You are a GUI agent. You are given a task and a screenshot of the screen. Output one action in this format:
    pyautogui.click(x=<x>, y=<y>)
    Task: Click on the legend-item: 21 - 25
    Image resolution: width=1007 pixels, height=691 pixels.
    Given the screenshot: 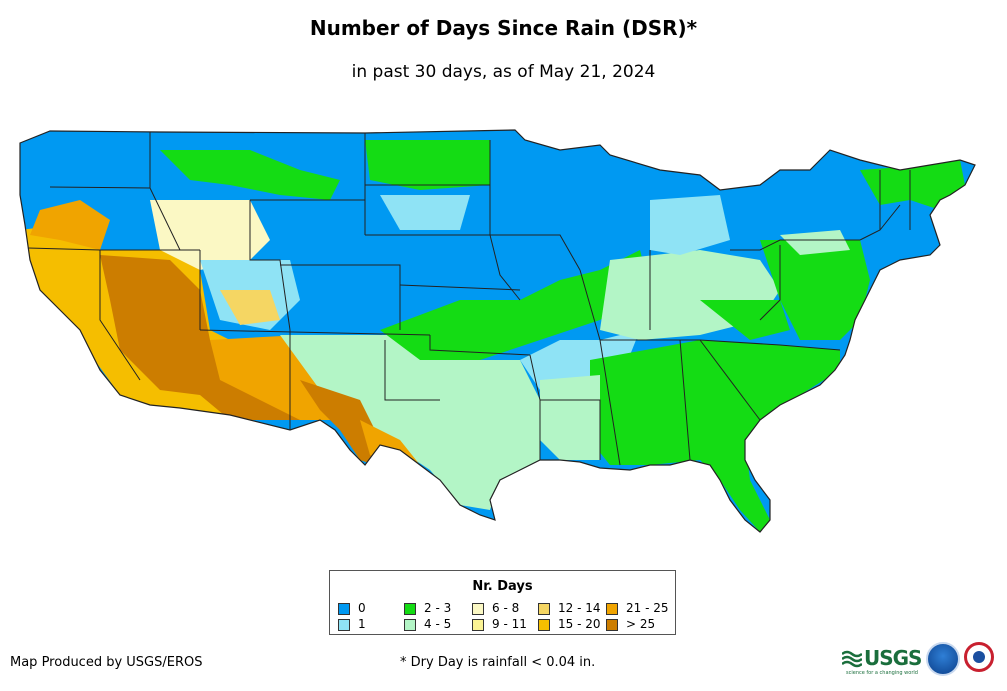 What is the action you would take?
    pyautogui.click(x=641, y=608)
    